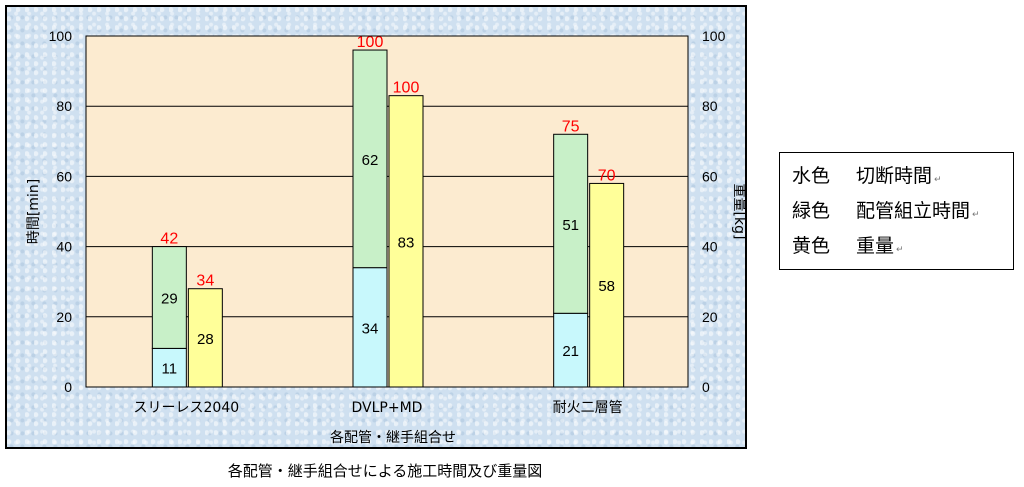 This screenshot has width=1024, height=487. I want to click on y-tick-label-right: 20, so click(710, 317).